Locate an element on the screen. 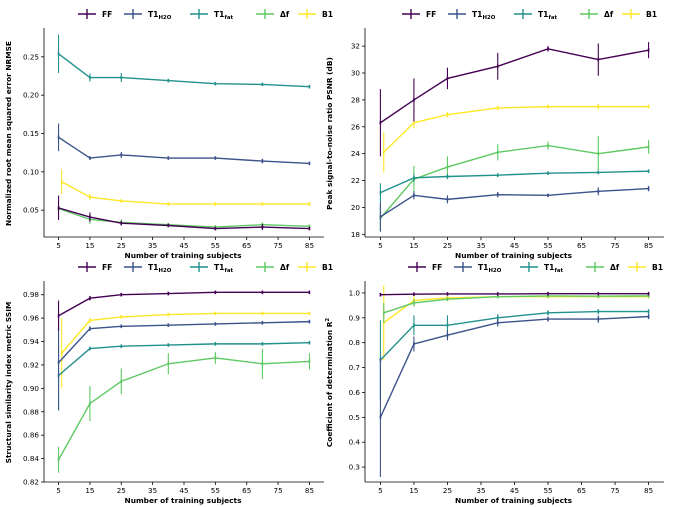  y-tick-label: 28 is located at coordinates (356, 99).